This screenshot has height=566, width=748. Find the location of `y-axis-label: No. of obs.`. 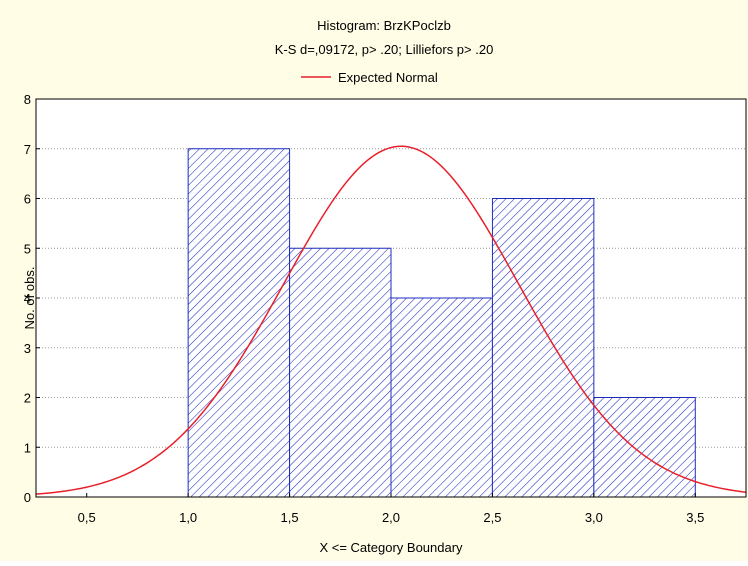

y-axis-label: No. of obs. is located at coordinates (29, 298).